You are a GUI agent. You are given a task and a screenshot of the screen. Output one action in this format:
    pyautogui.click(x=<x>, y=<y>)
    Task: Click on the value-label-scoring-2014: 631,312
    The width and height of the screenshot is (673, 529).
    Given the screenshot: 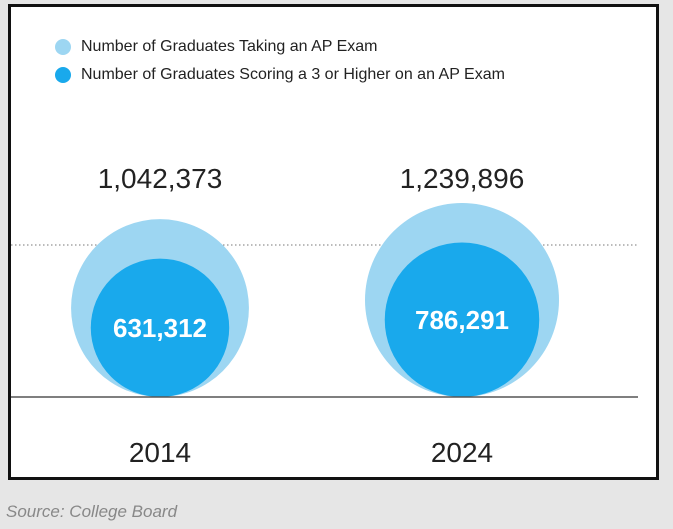 What is the action you would take?
    pyautogui.click(x=160, y=328)
    